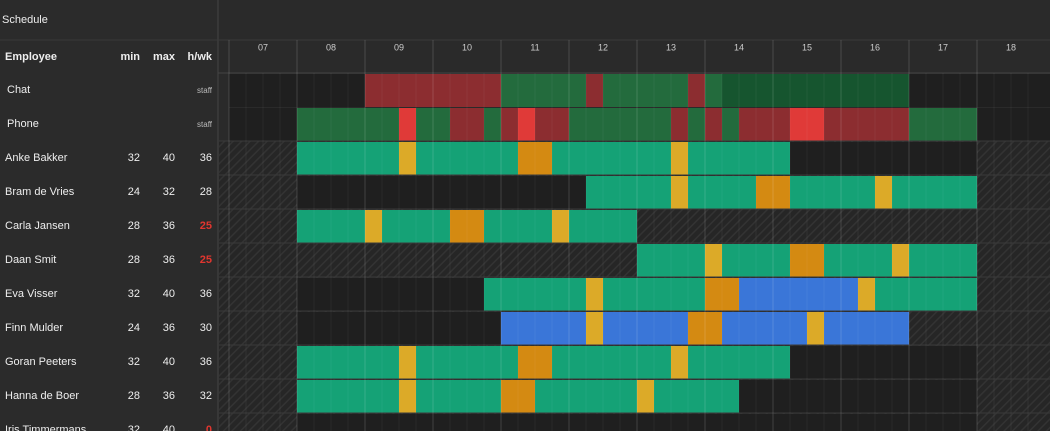  I want to click on column-header: h/wk, so click(200, 57).